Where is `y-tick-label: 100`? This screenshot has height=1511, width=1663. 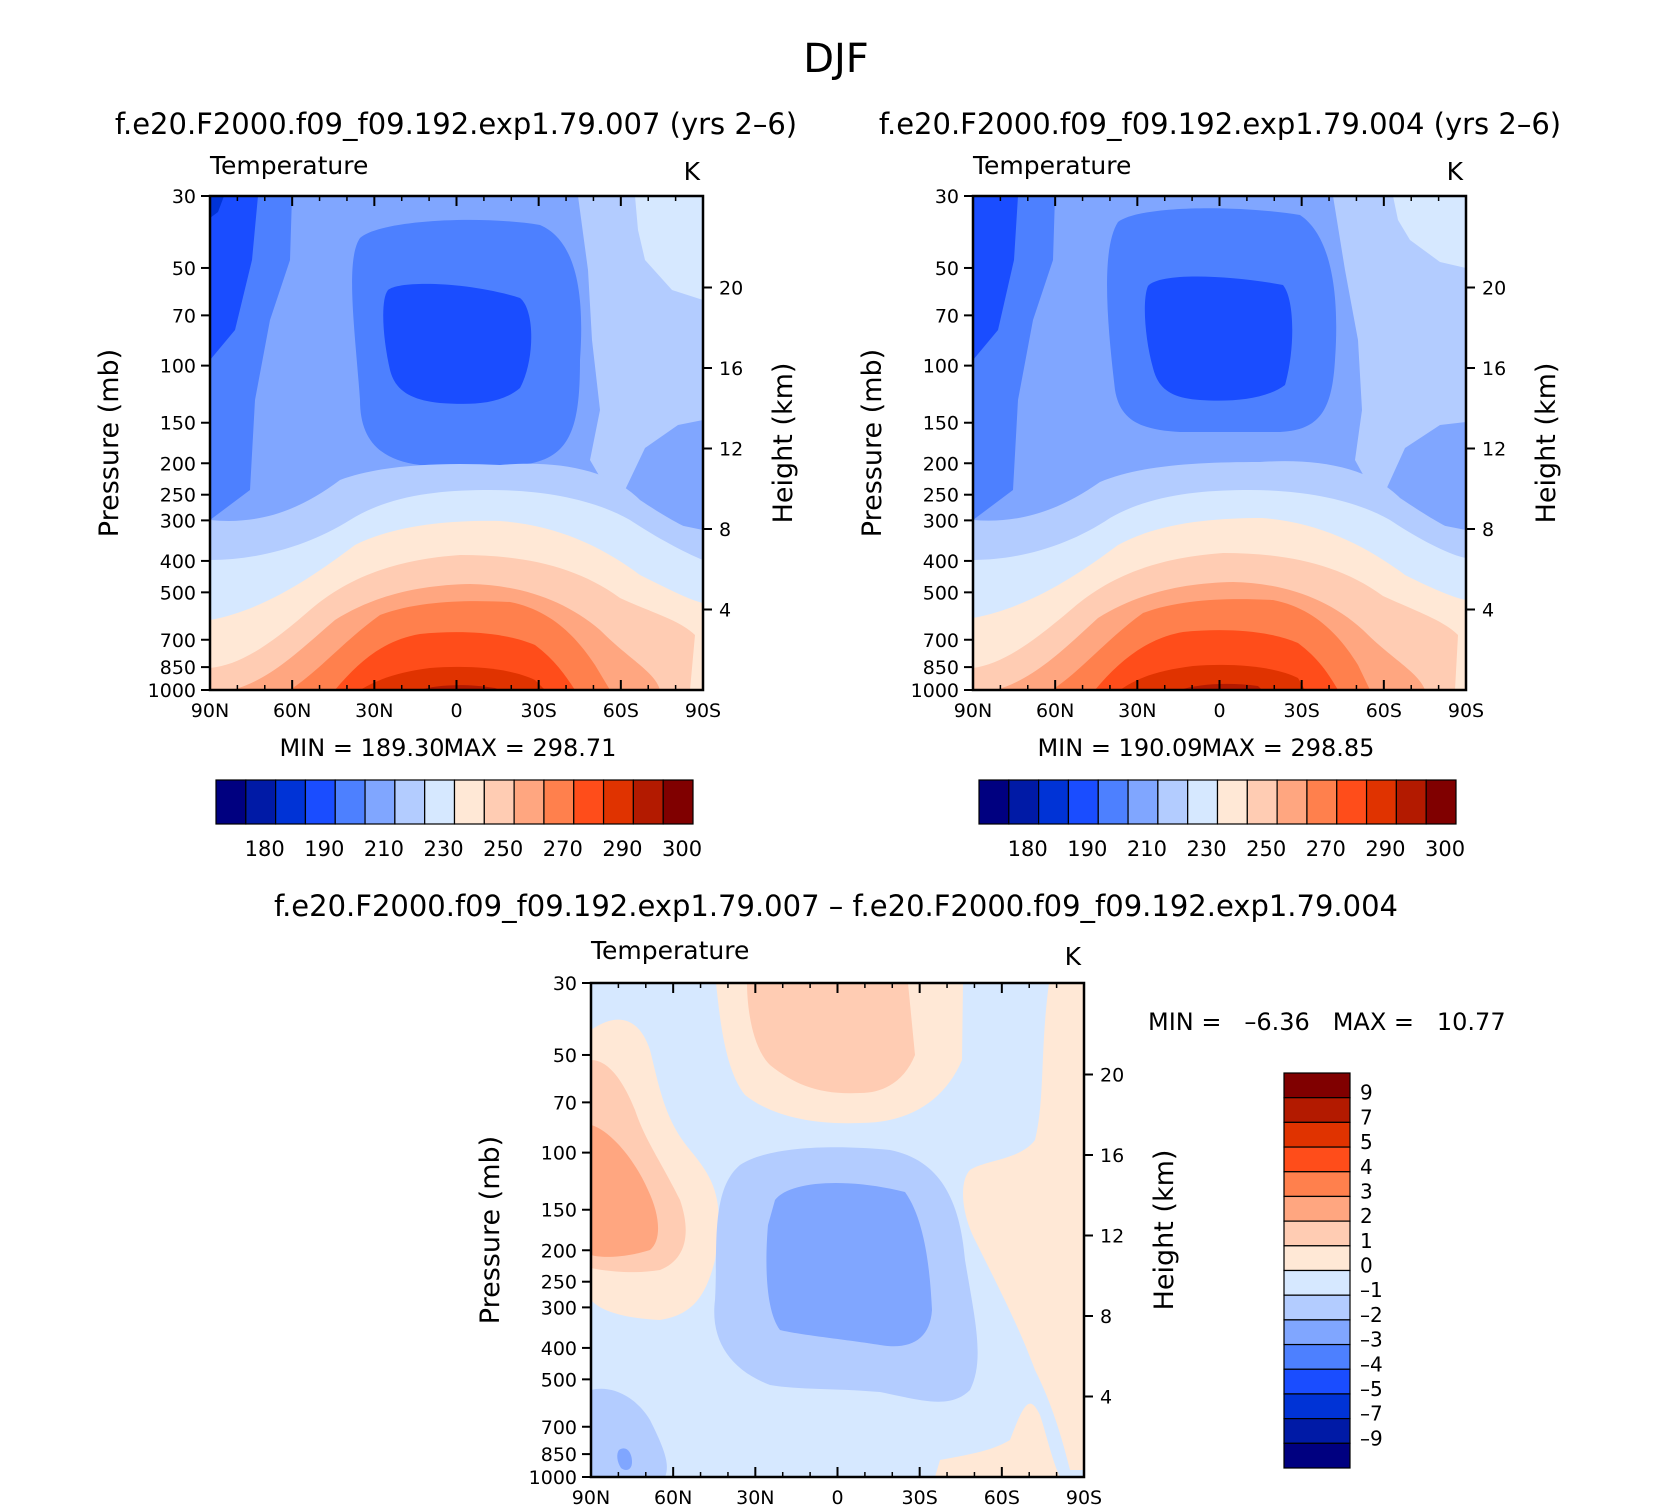 y-tick-label: 100 is located at coordinates (178, 367).